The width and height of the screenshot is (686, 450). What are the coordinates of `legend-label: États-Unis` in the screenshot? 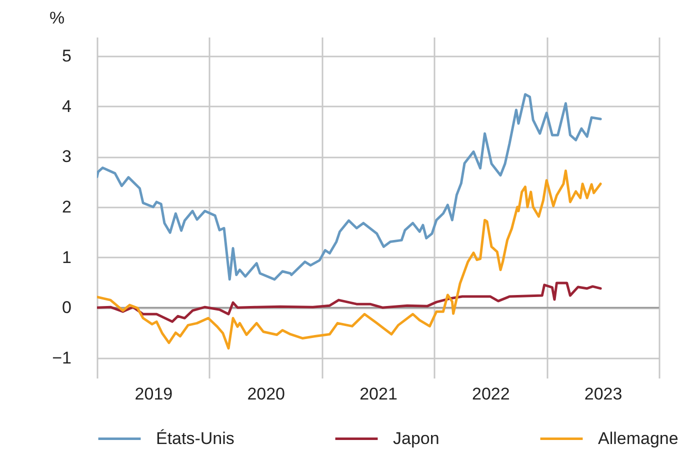 It's located at (195, 438).